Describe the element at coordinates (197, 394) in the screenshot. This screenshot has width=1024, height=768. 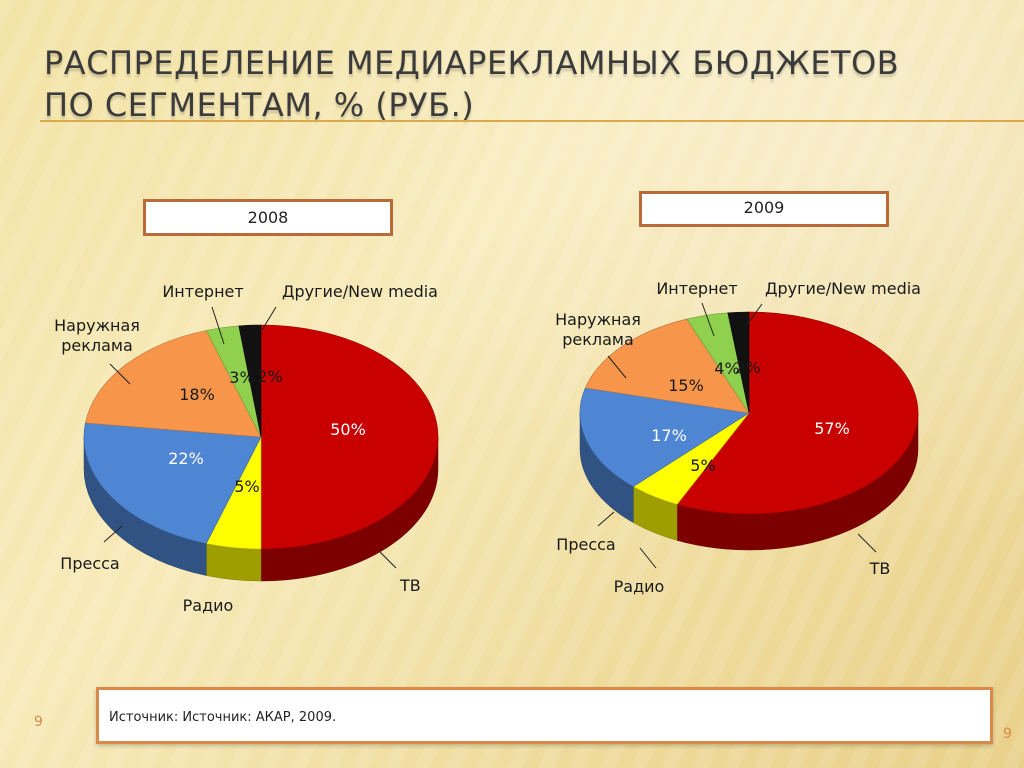
I see `data-label-outdoor: 18%` at that location.